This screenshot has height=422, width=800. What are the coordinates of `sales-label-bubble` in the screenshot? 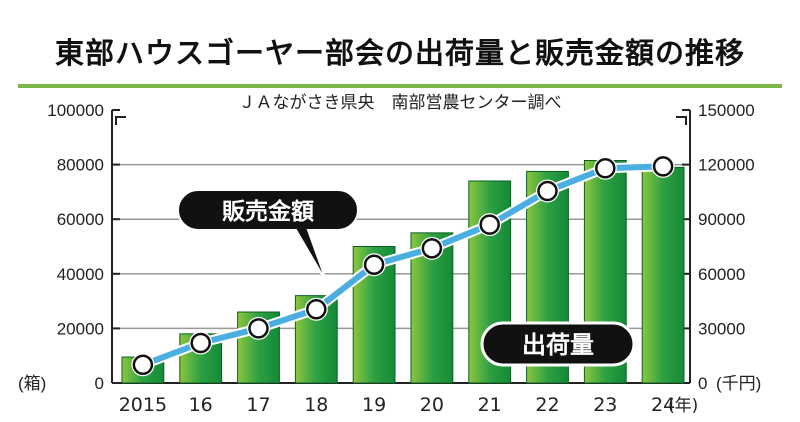 It's located at (268, 236).